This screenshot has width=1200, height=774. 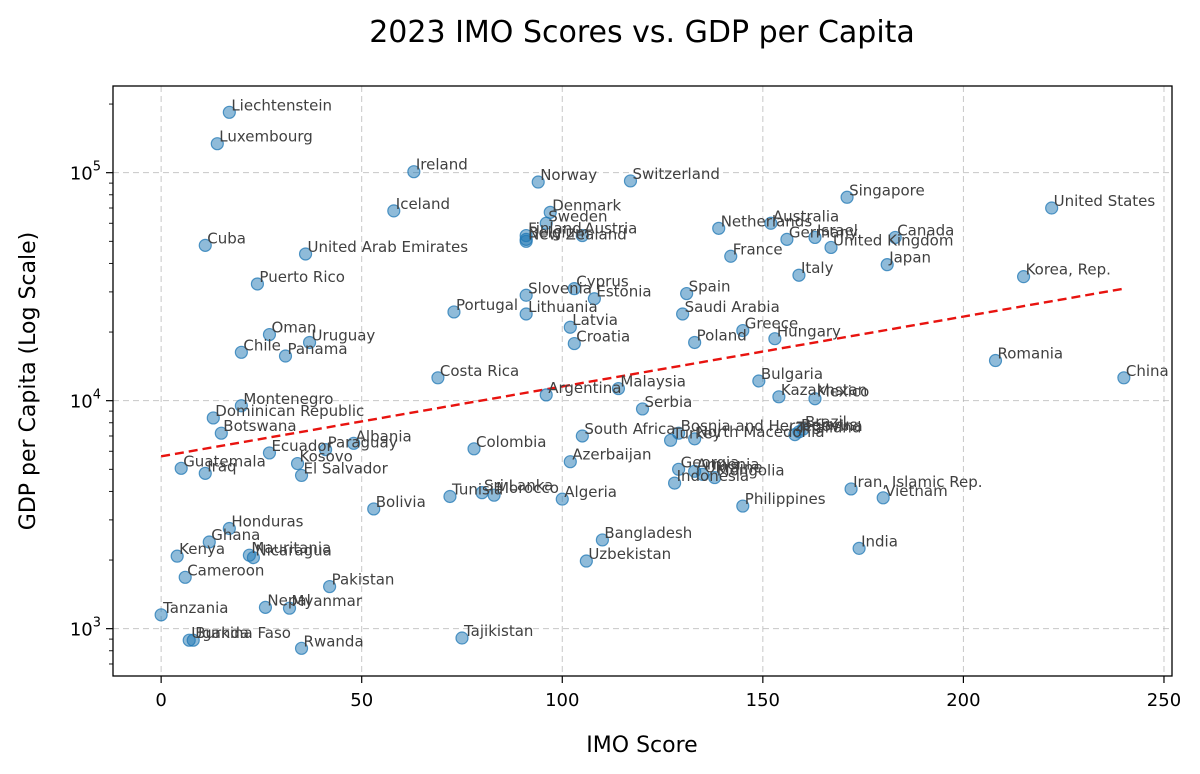 What do you see at coordinates (1164, 700) in the screenshot?
I see `x-tick-label: 250` at bounding box center [1164, 700].